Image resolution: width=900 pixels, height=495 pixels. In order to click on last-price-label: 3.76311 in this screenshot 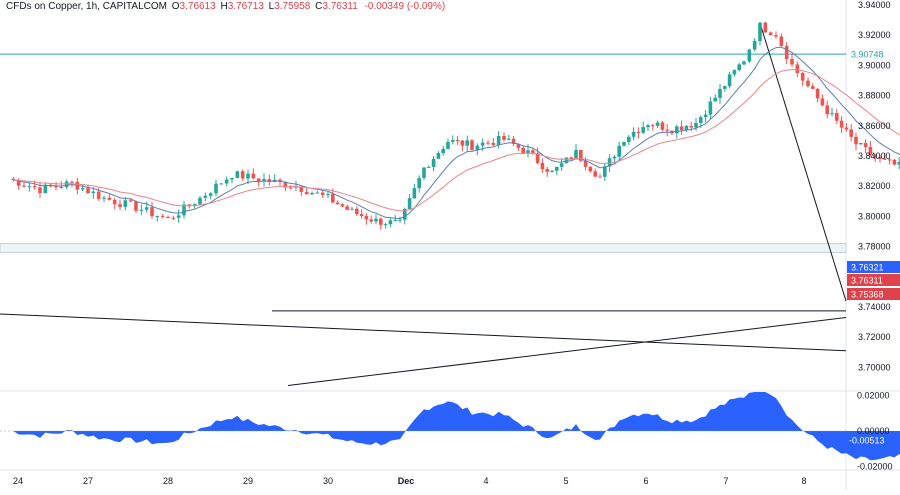, I will do `click(867, 281)`.